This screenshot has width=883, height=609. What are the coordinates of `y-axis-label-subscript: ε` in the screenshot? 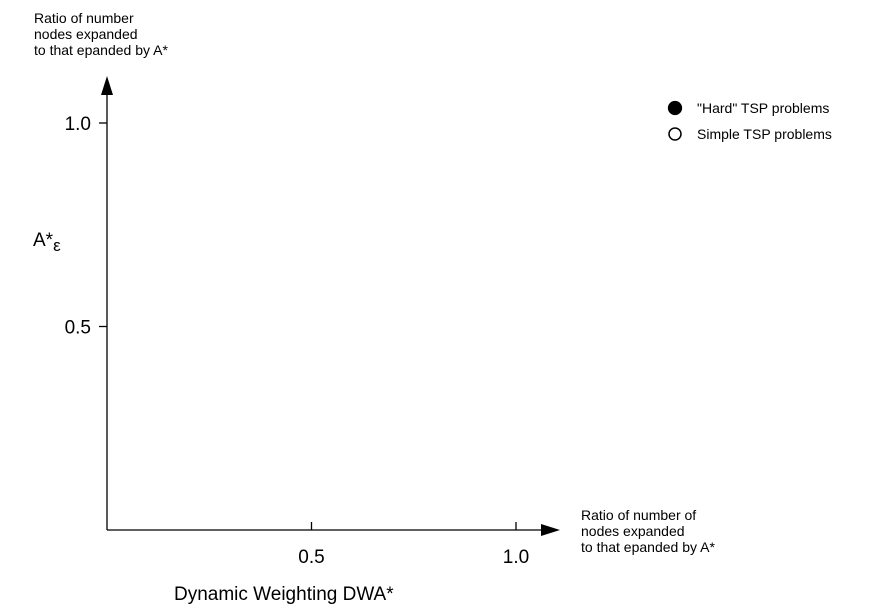 It's located at (57, 245).